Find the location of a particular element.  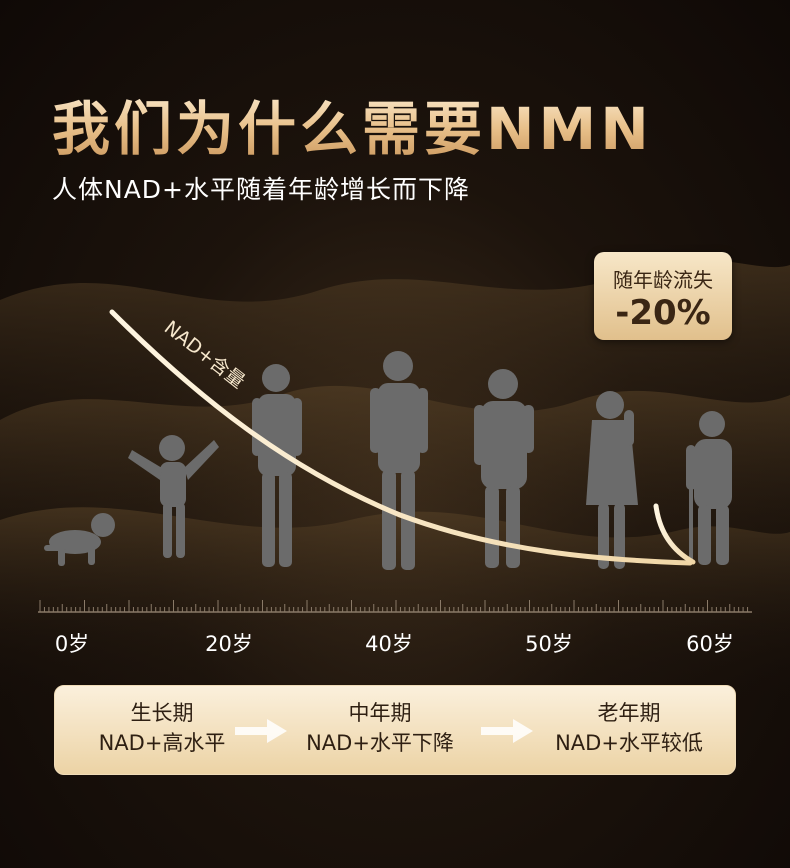

age-label: 40岁 is located at coordinates (389, 644).